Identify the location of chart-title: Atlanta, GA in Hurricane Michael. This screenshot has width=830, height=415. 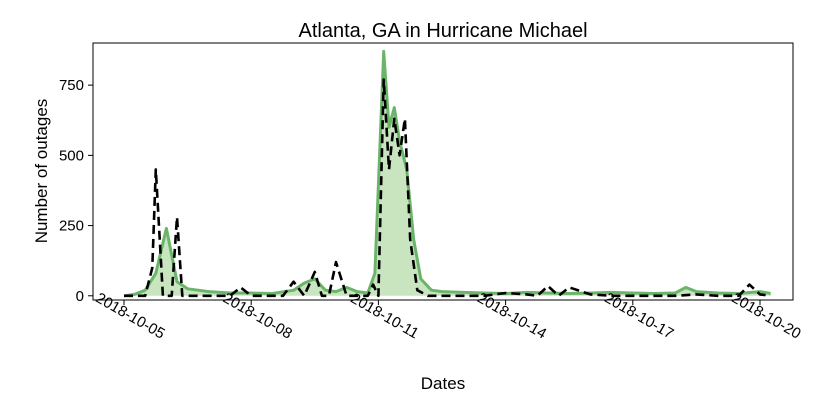
(442, 31).